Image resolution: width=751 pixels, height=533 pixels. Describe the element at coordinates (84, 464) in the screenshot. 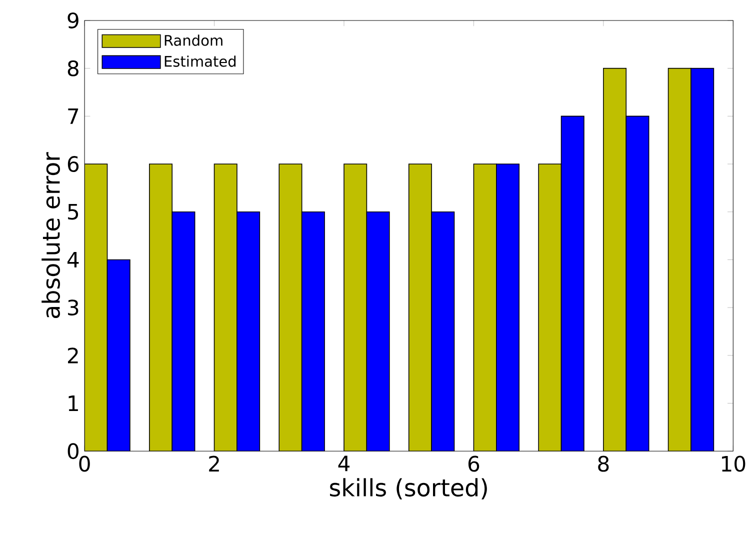

I see `x-tick-label: 0` at that location.